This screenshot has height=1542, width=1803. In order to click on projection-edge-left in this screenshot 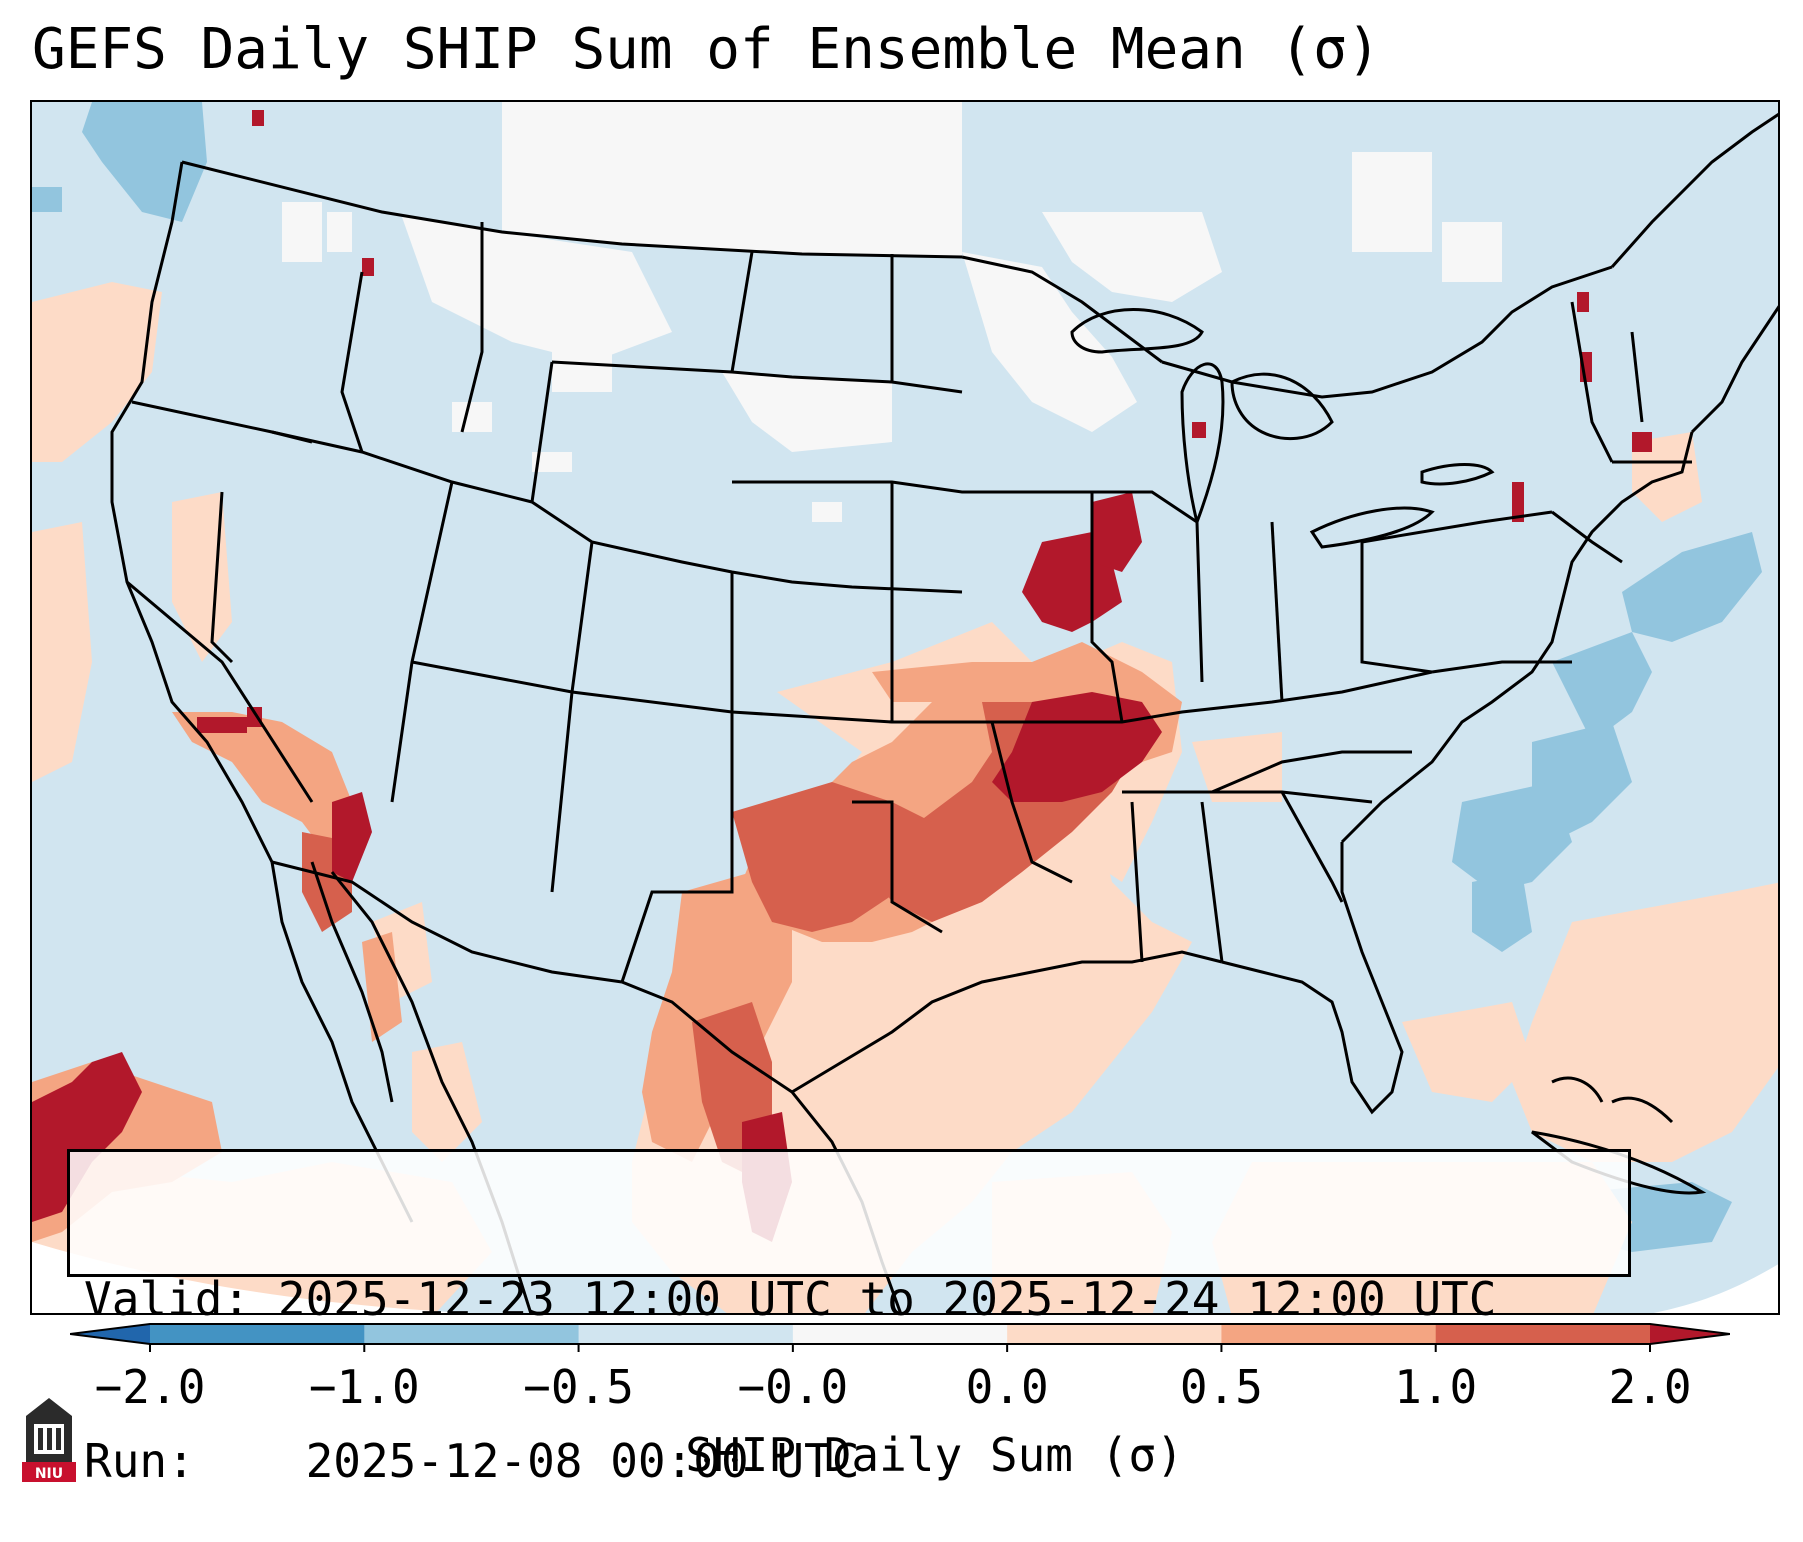, I will do `click(250, 1277)`.